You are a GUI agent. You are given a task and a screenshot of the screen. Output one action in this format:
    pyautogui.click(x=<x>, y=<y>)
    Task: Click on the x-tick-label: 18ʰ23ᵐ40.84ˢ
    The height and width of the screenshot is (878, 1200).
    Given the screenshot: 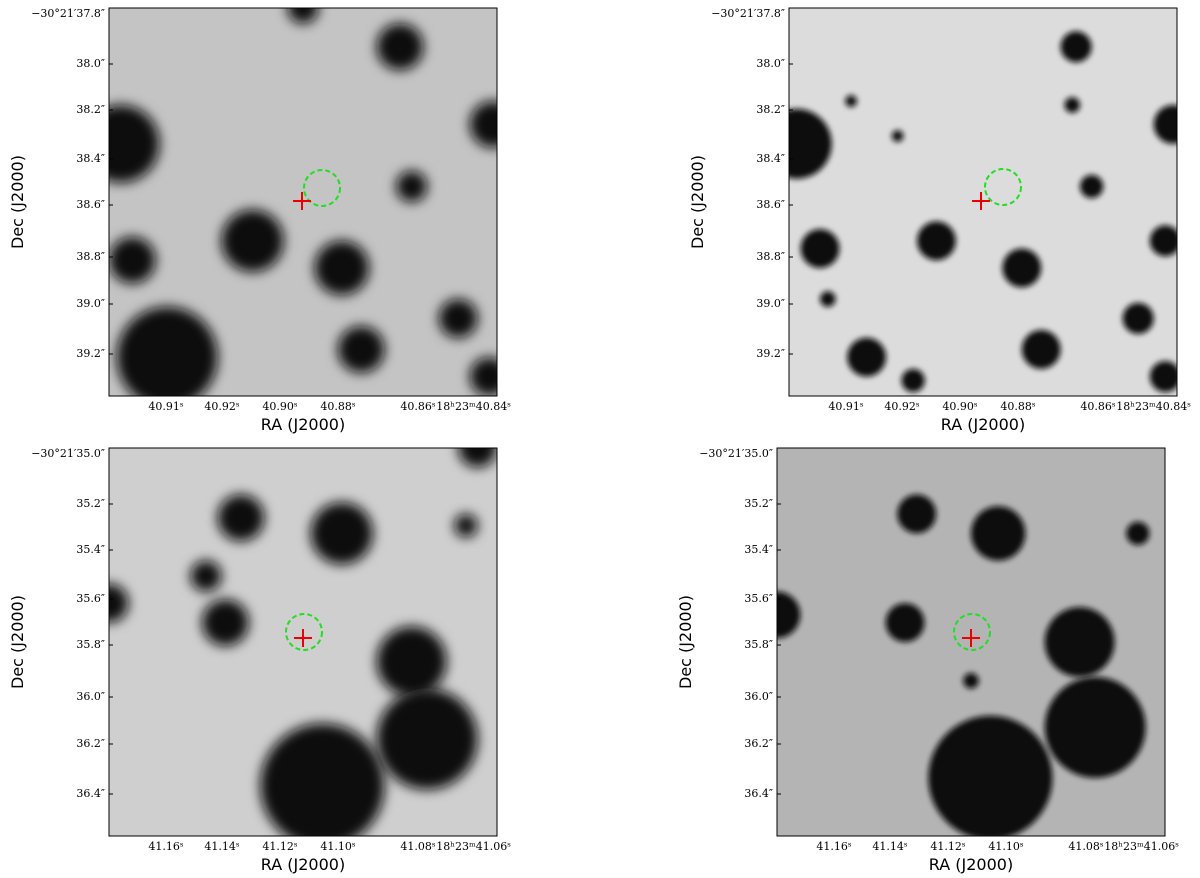 What is the action you would take?
    pyautogui.click(x=1153, y=406)
    